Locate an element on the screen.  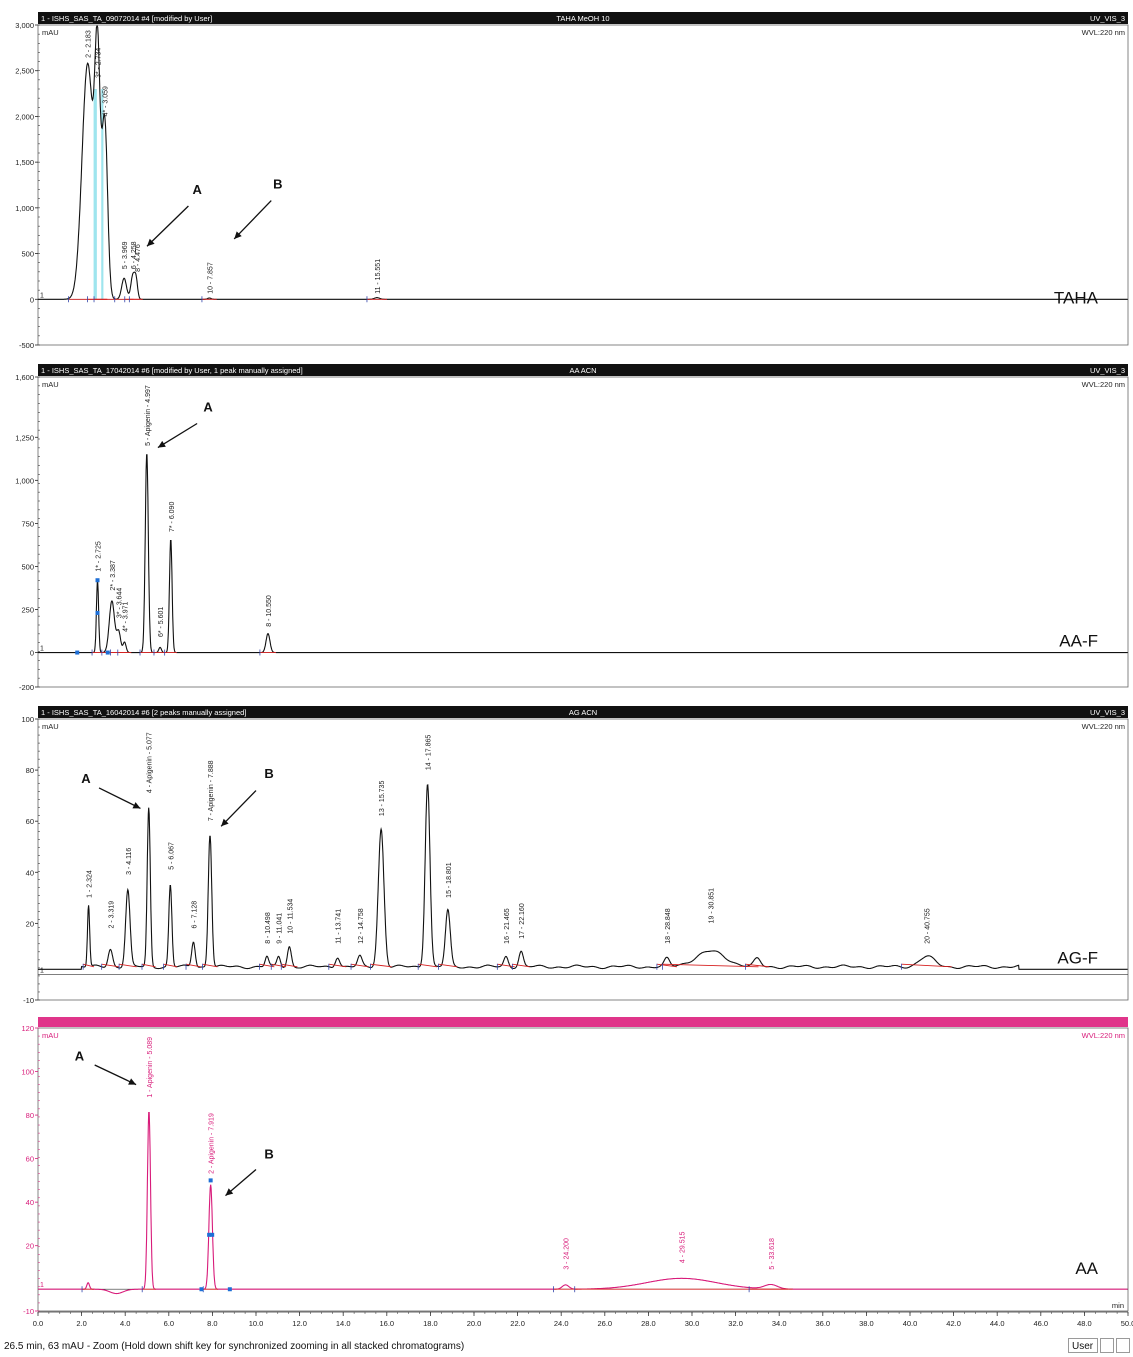
x-tick-label: 26.0 is located at coordinates (604, 1323).